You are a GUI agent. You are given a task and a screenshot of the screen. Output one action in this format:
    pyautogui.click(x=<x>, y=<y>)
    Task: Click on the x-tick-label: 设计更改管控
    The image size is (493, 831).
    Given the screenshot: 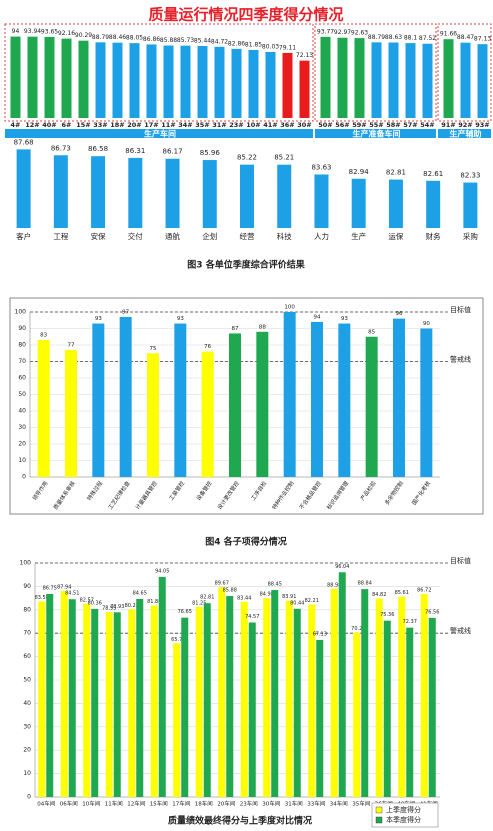 What is the action you would take?
    pyautogui.click(x=228, y=495)
    